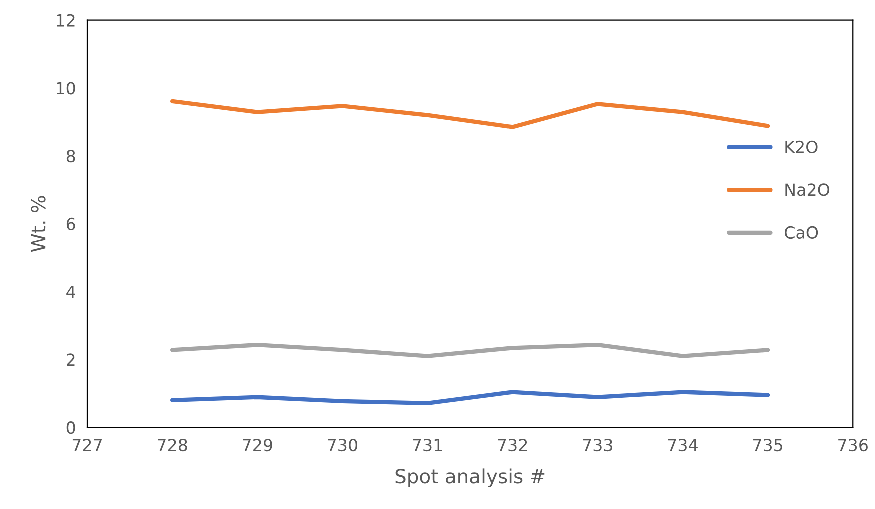 This screenshot has height=509, width=875. Describe the element at coordinates (71, 360) in the screenshot. I see `y-tick-label: 2` at that location.